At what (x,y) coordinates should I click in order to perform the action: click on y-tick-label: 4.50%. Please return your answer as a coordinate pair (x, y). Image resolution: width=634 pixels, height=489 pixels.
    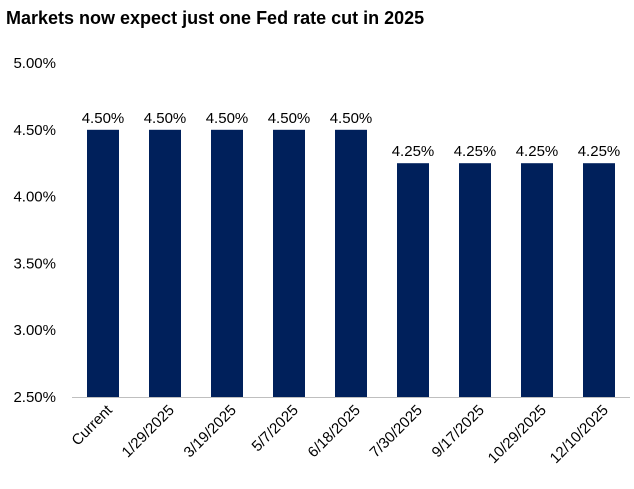
    Looking at the image, I should click on (34, 130).